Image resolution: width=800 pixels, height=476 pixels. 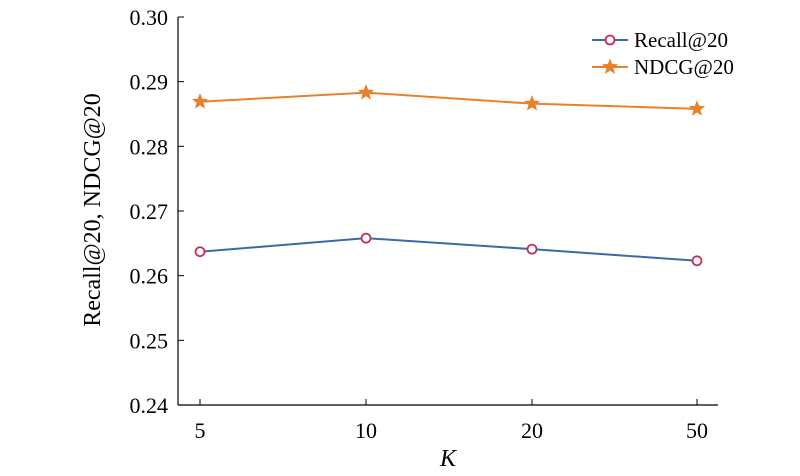 I want to click on y-tick-label: 0.25, so click(x=149, y=340).